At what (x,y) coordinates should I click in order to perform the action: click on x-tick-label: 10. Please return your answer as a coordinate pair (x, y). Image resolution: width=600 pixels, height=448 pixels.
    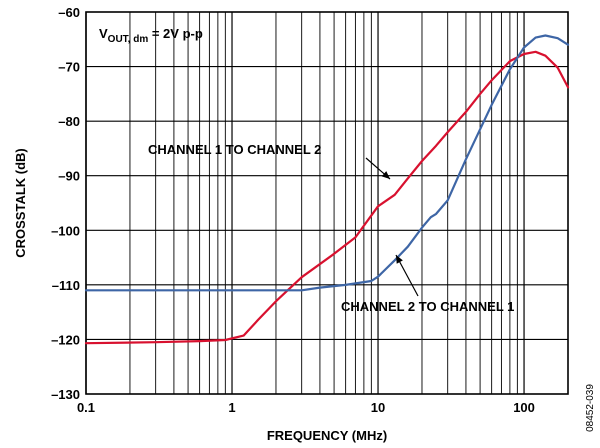
    Looking at the image, I should click on (378, 407).